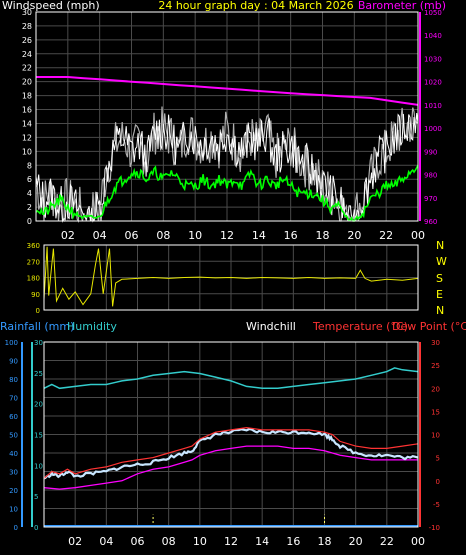 This screenshot has width=466, height=555. What do you see at coordinates (27, 82) in the screenshot?
I see `wind-tick-label: 20` at bounding box center [27, 82].